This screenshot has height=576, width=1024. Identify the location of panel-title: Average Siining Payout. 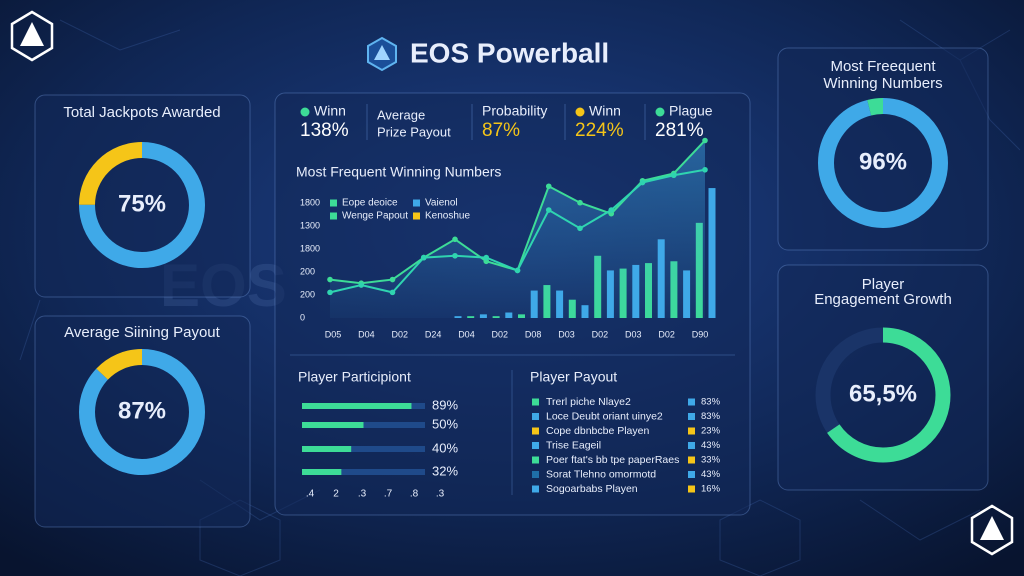
(142, 332).